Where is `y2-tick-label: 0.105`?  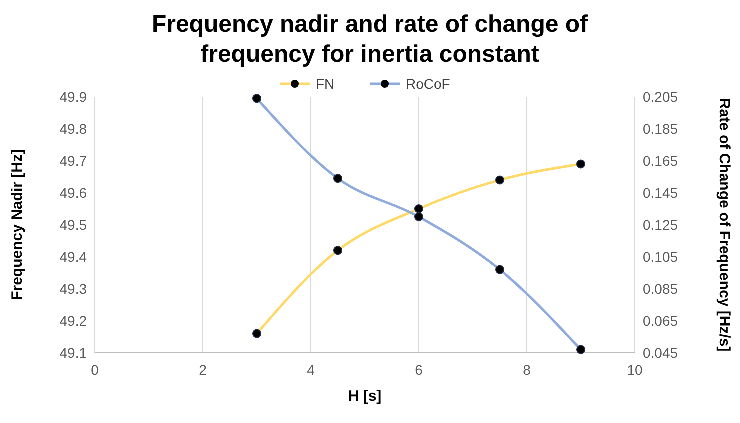
y2-tick-label: 0.105 is located at coordinates (660, 257).